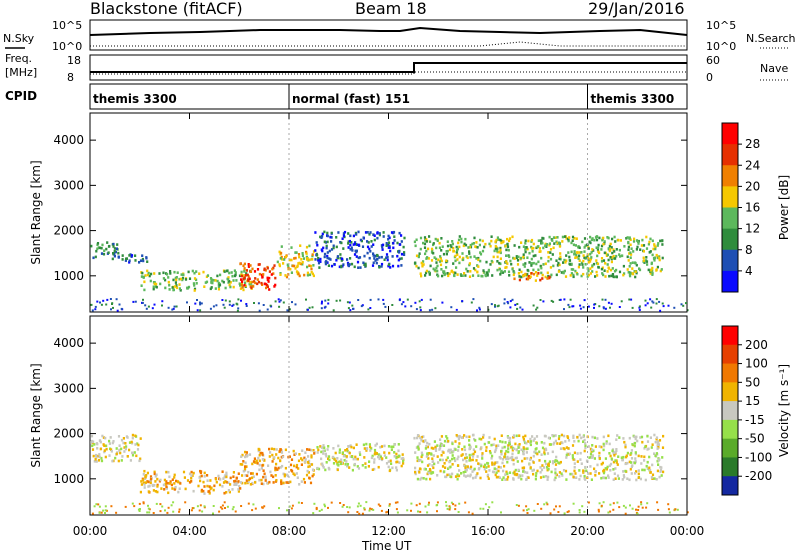 Image resolution: width=800 pixels, height=554 pixels. Describe the element at coordinates (752, 186) in the screenshot. I see `colorbar-tick-label: 20` at that location.